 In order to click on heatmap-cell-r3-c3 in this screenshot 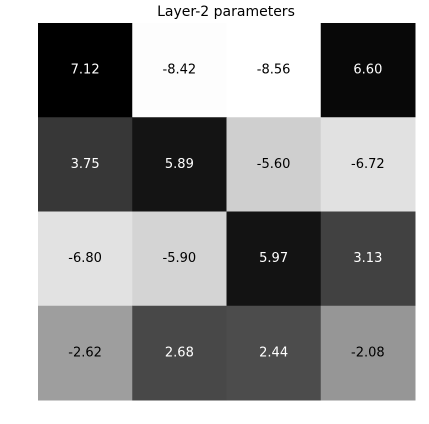, I will do `click(368, 353)`.